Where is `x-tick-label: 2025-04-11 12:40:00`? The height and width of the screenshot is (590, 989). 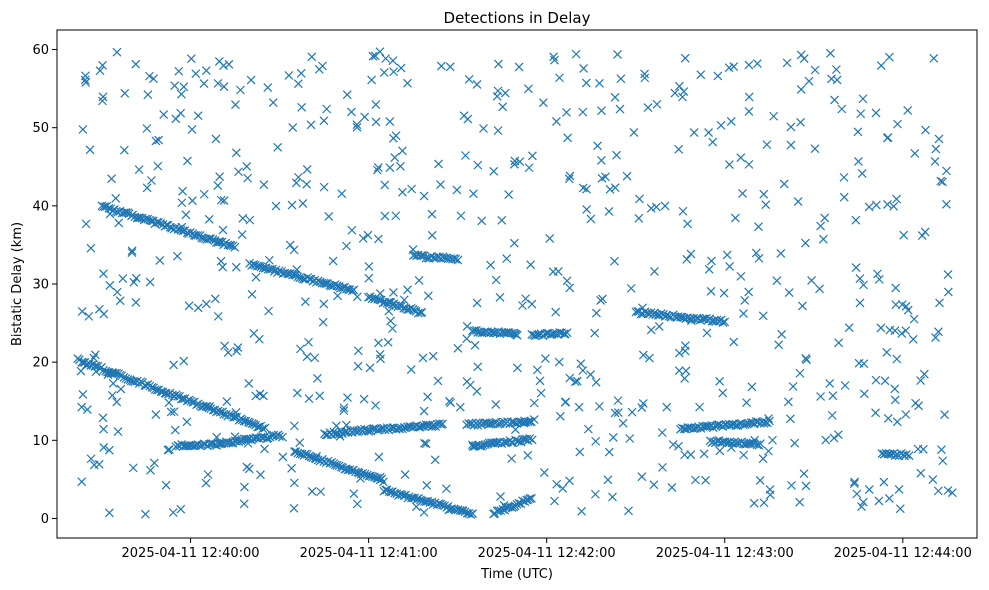
x-tick-label: 2025-04-11 12:40:00 is located at coordinates (191, 553).